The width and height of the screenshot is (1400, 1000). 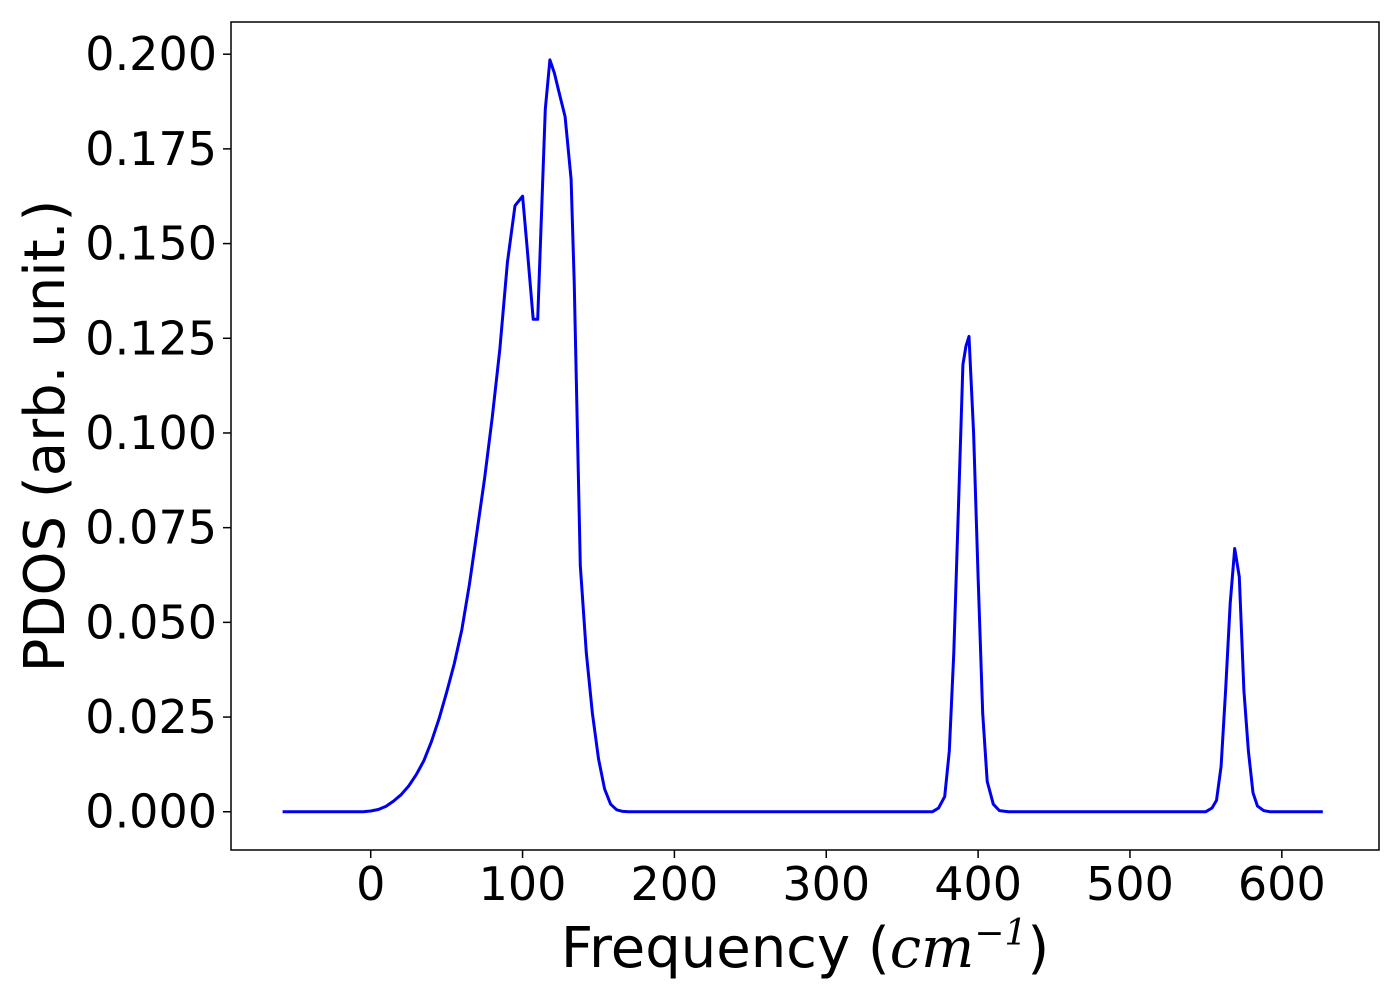 What do you see at coordinates (370, 884) in the screenshot?
I see `x-tick-label: 0` at bounding box center [370, 884].